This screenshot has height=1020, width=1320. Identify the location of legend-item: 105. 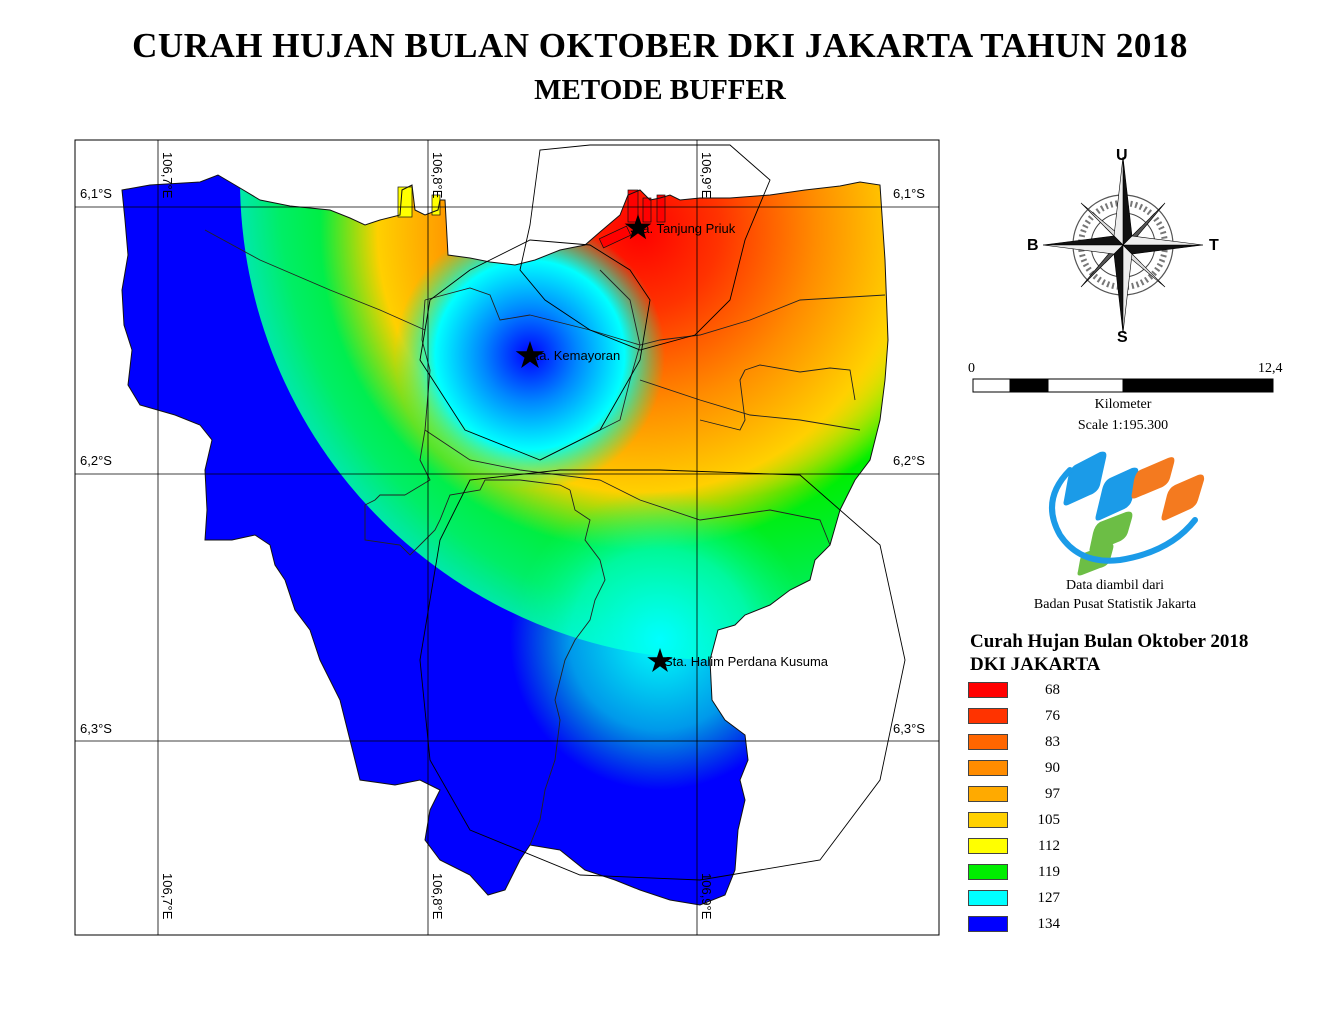
(1014, 820).